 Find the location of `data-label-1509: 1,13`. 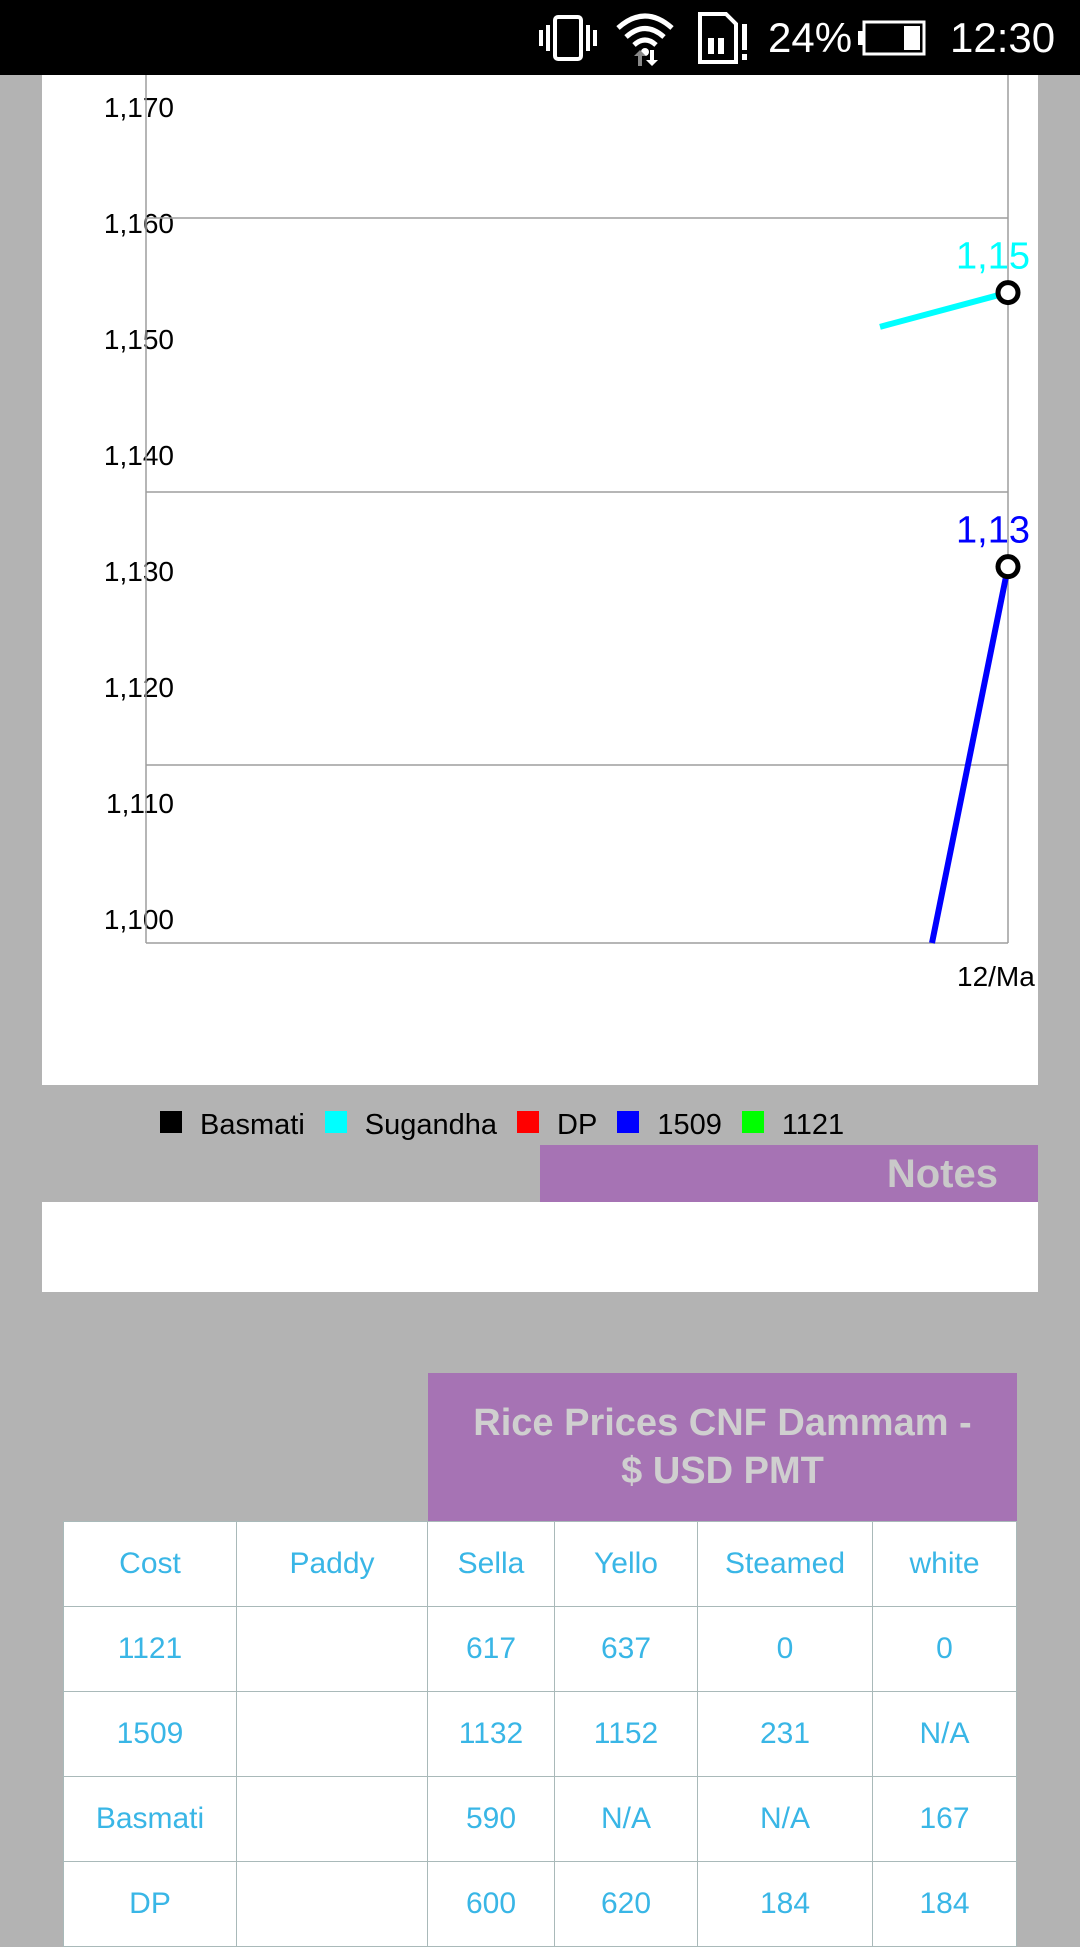

data-label-1509: 1,13 is located at coordinates (993, 531).